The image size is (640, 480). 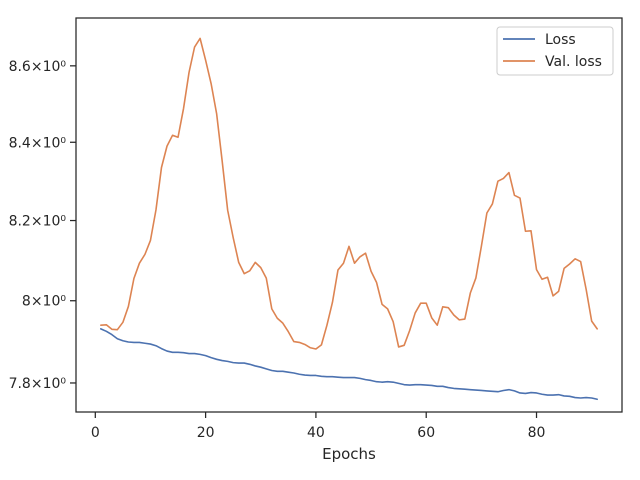 I want to click on y-axis: 7.8×10⁰ 8×10⁰ 8.2×10⁰ 8.4×10⁰ 8.6×10⁰, so click(x=42, y=225).